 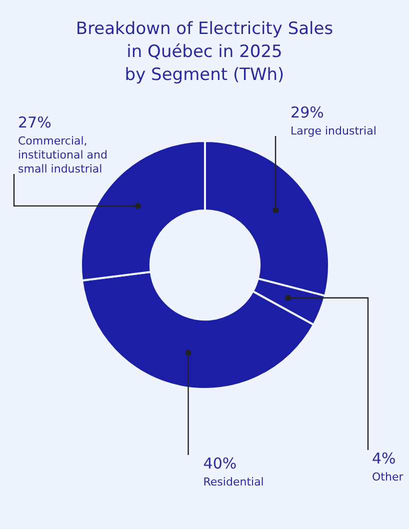 What do you see at coordinates (307, 112) in the screenshot?
I see `data-label: 29%` at bounding box center [307, 112].